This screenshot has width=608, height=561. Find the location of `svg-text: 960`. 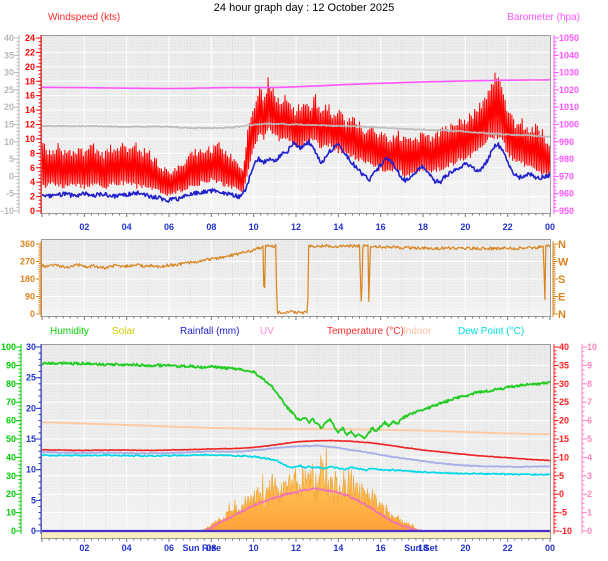

svg-text: 960 is located at coordinates (566, 194).